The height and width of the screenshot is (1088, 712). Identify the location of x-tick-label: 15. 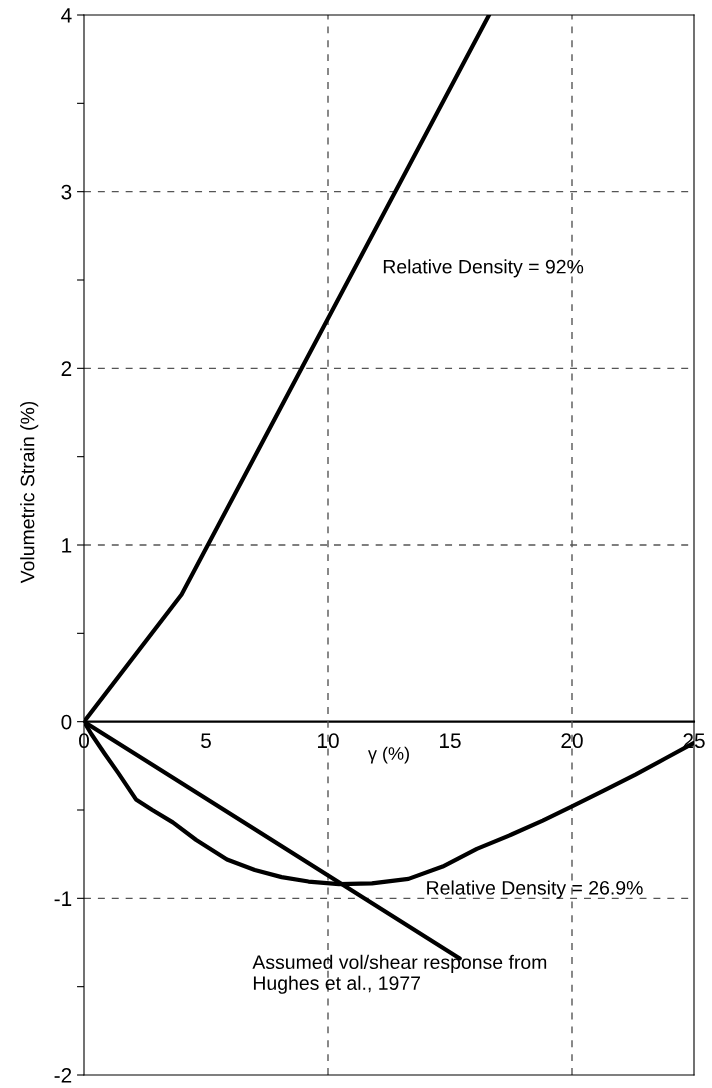
(450, 741).